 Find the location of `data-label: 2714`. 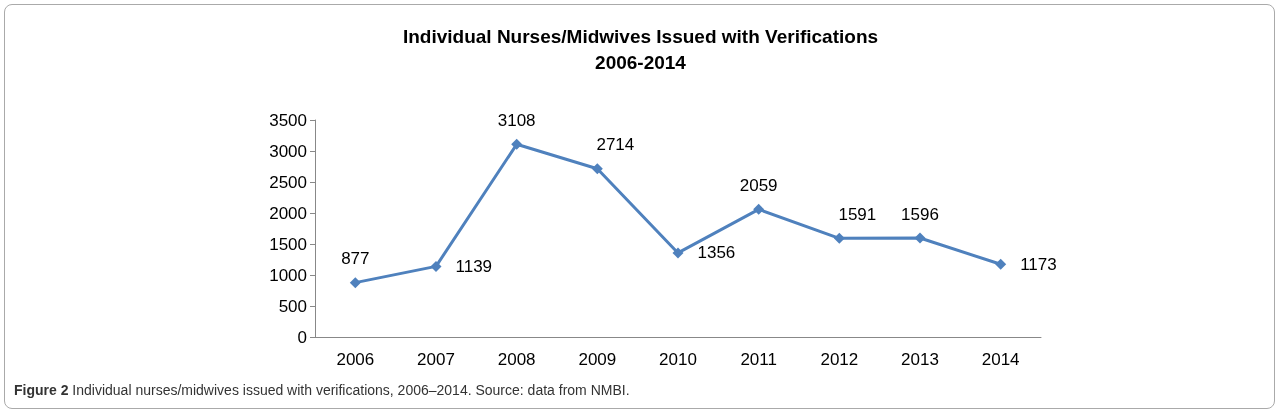

data-label: 2714 is located at coordinates (615, 145).